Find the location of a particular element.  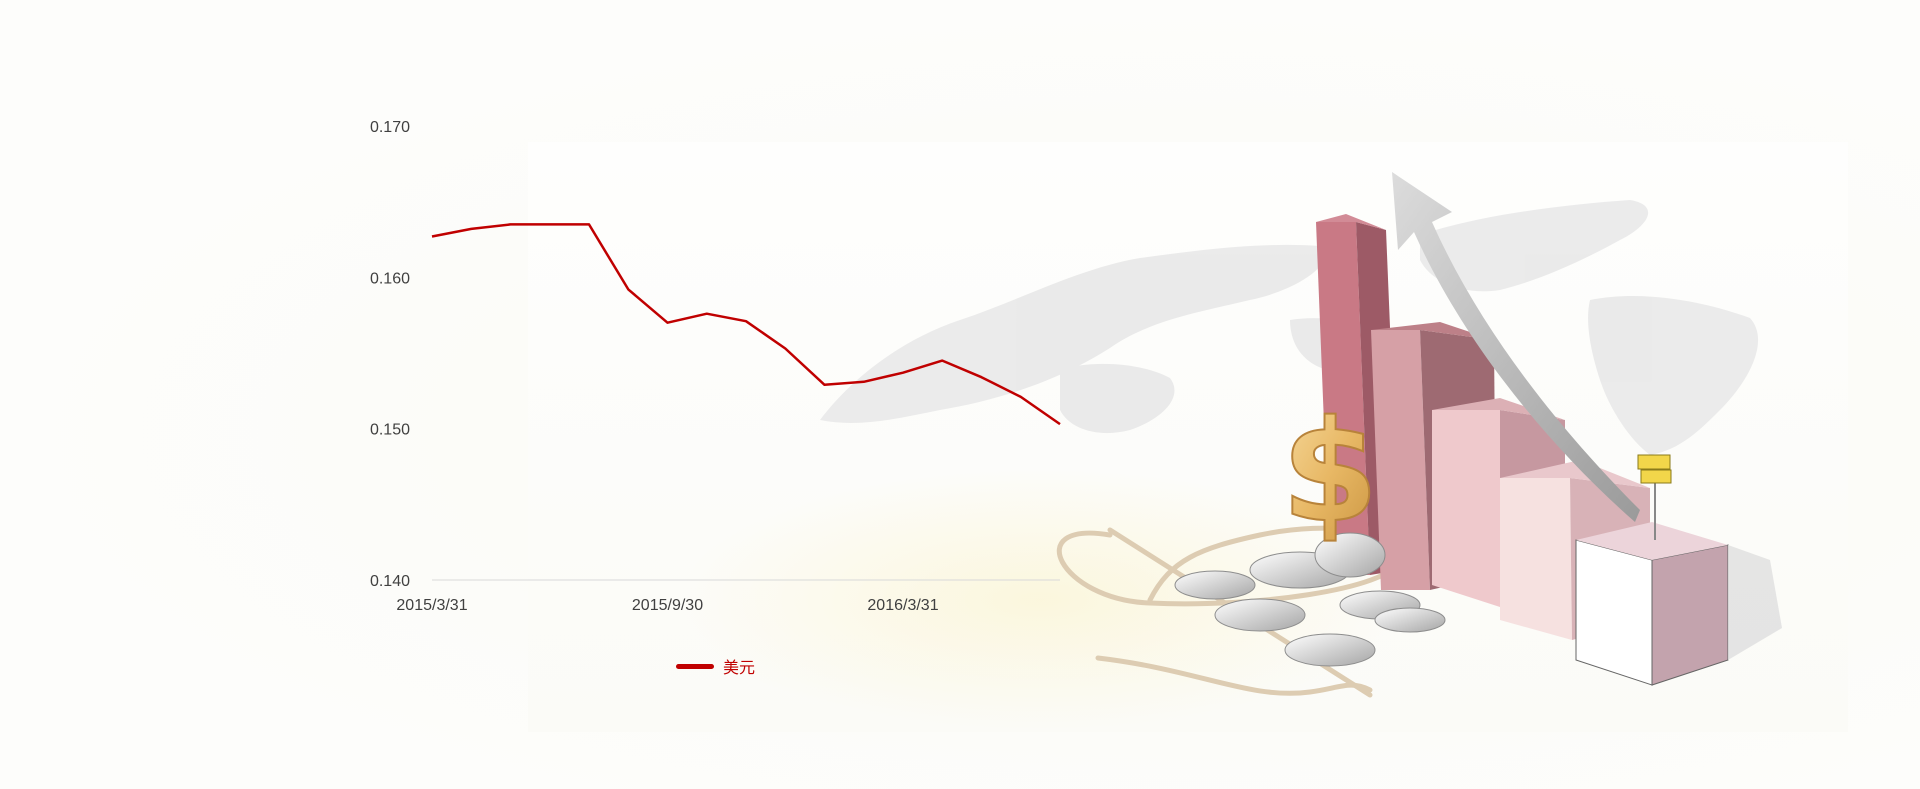

gold-dollar-icon: $ is located at coordinates (1329, 472).